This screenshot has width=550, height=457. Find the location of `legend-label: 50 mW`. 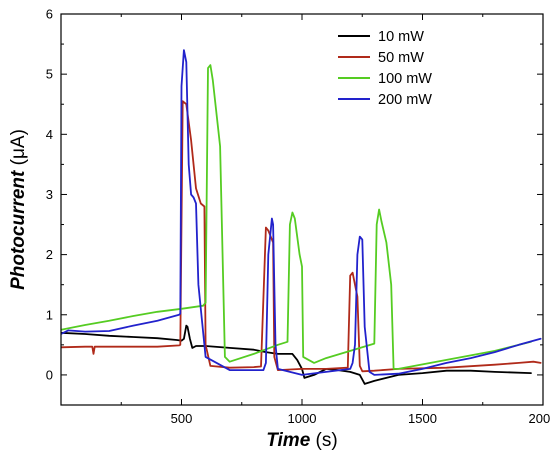

legend-label: 50 mW is located at coordinates (401, 58).